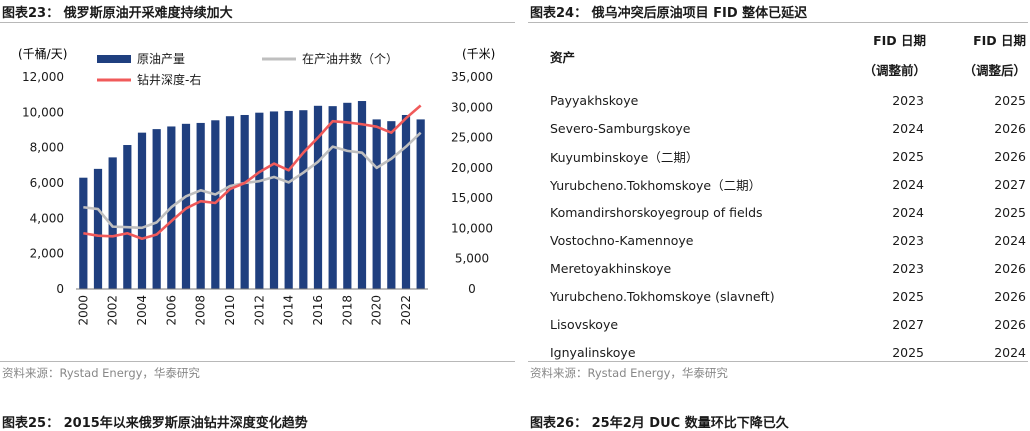 This screenshot has height=431, width=1030. Describe the element at coordinates (777, 212) in the screenshot. I see `table-row: Komandirshorskoyegroup of fields 2024 2025` at that location.